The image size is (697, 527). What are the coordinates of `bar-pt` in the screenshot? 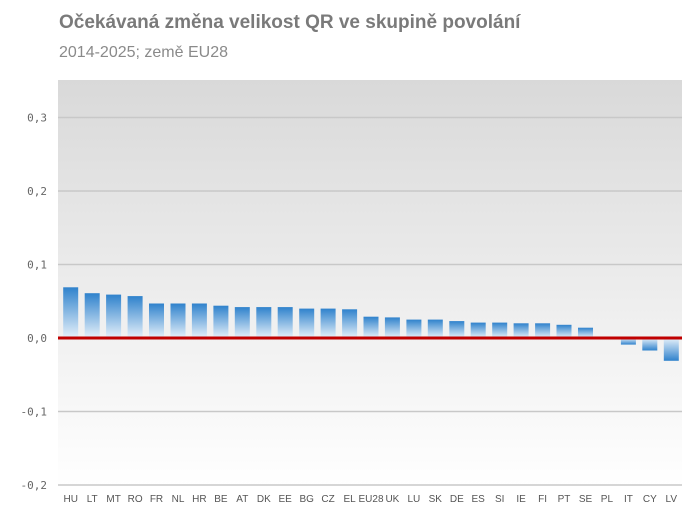 It's located at (564, 331).